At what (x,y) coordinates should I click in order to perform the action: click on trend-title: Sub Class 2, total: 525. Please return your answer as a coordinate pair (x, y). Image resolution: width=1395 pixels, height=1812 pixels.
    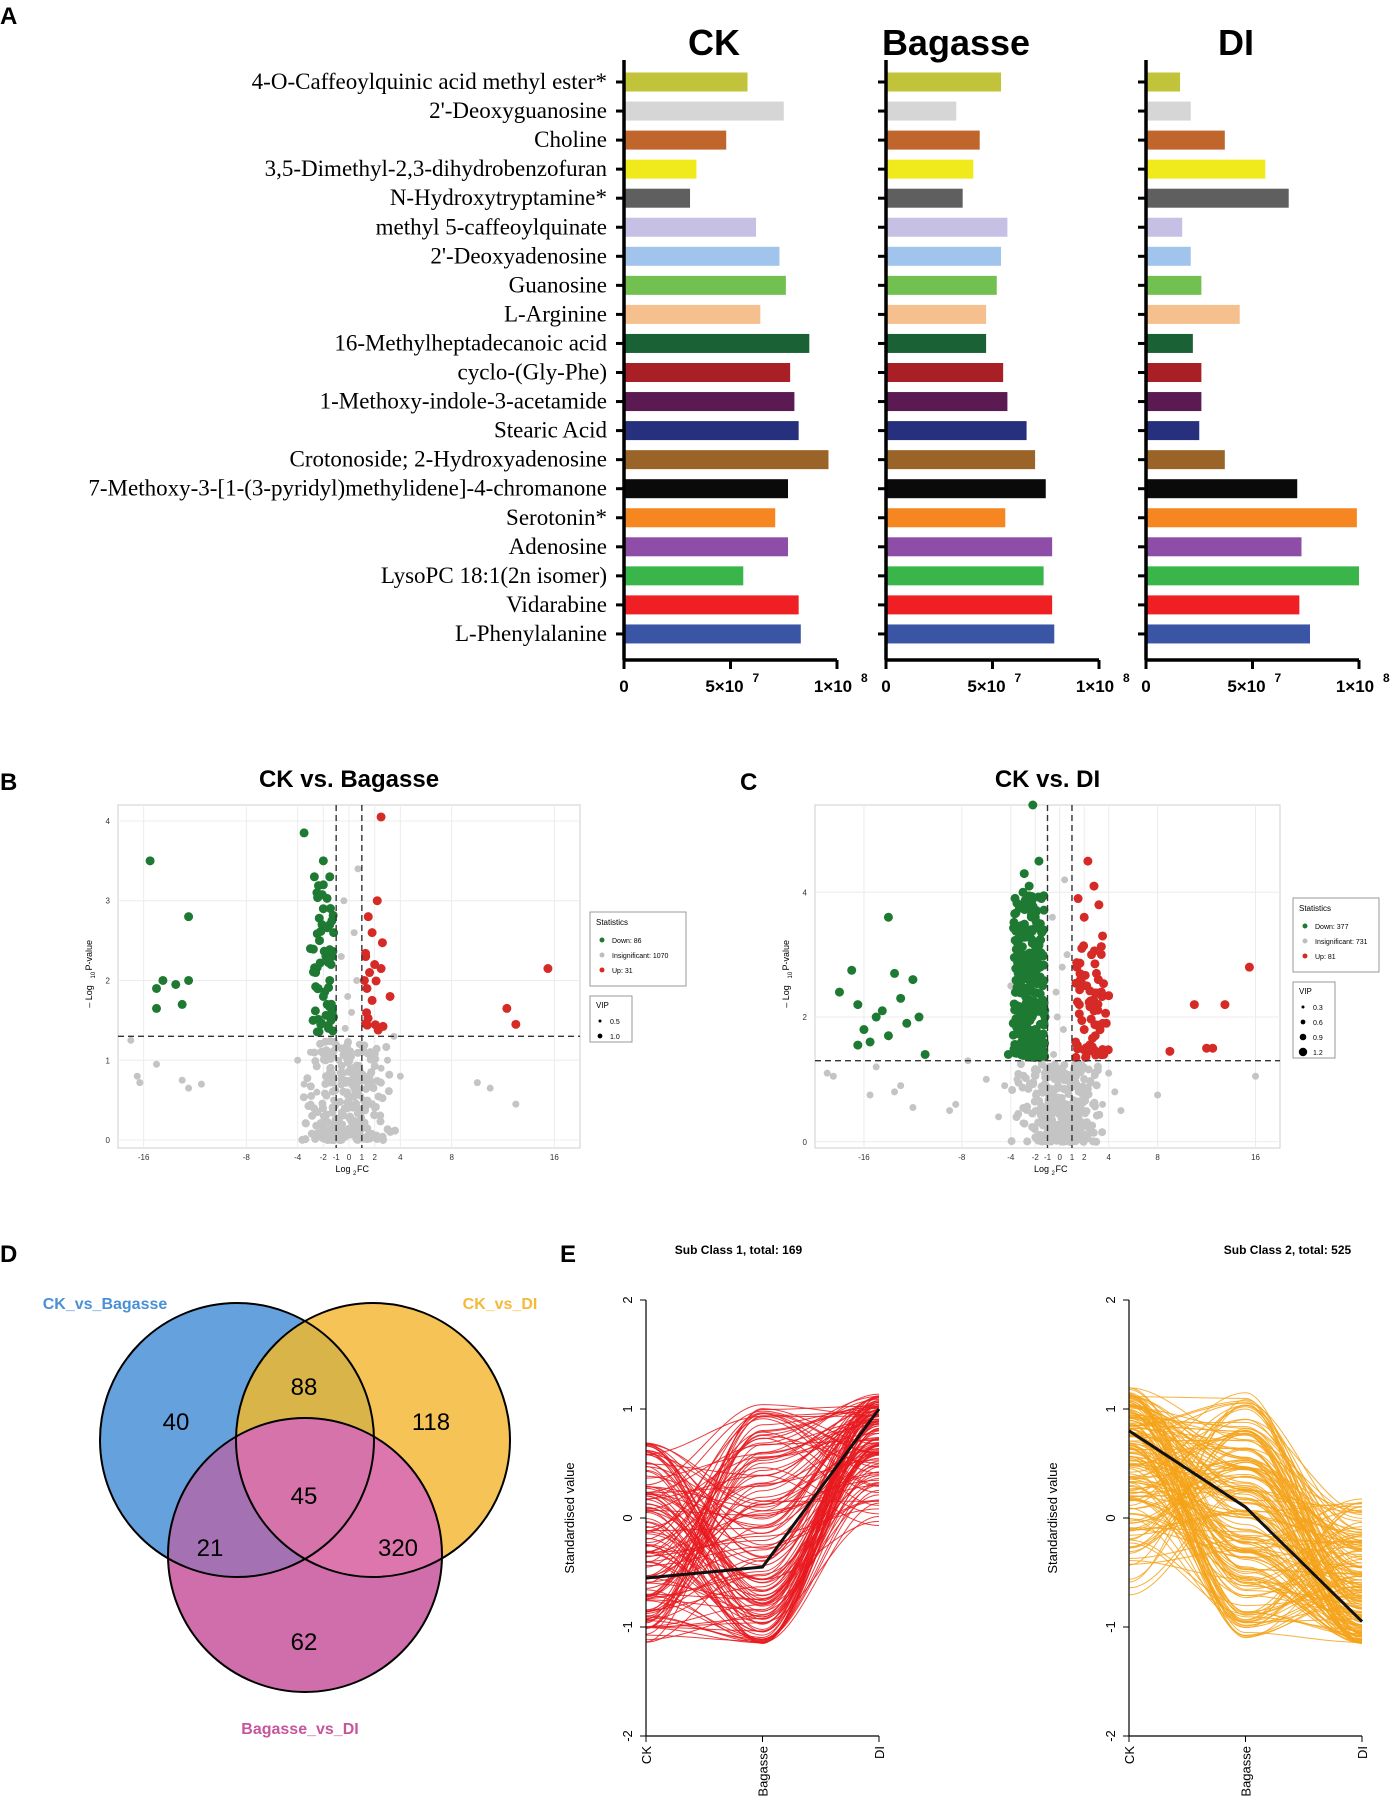
    Looking at the image, I should click on (1288, 1250).